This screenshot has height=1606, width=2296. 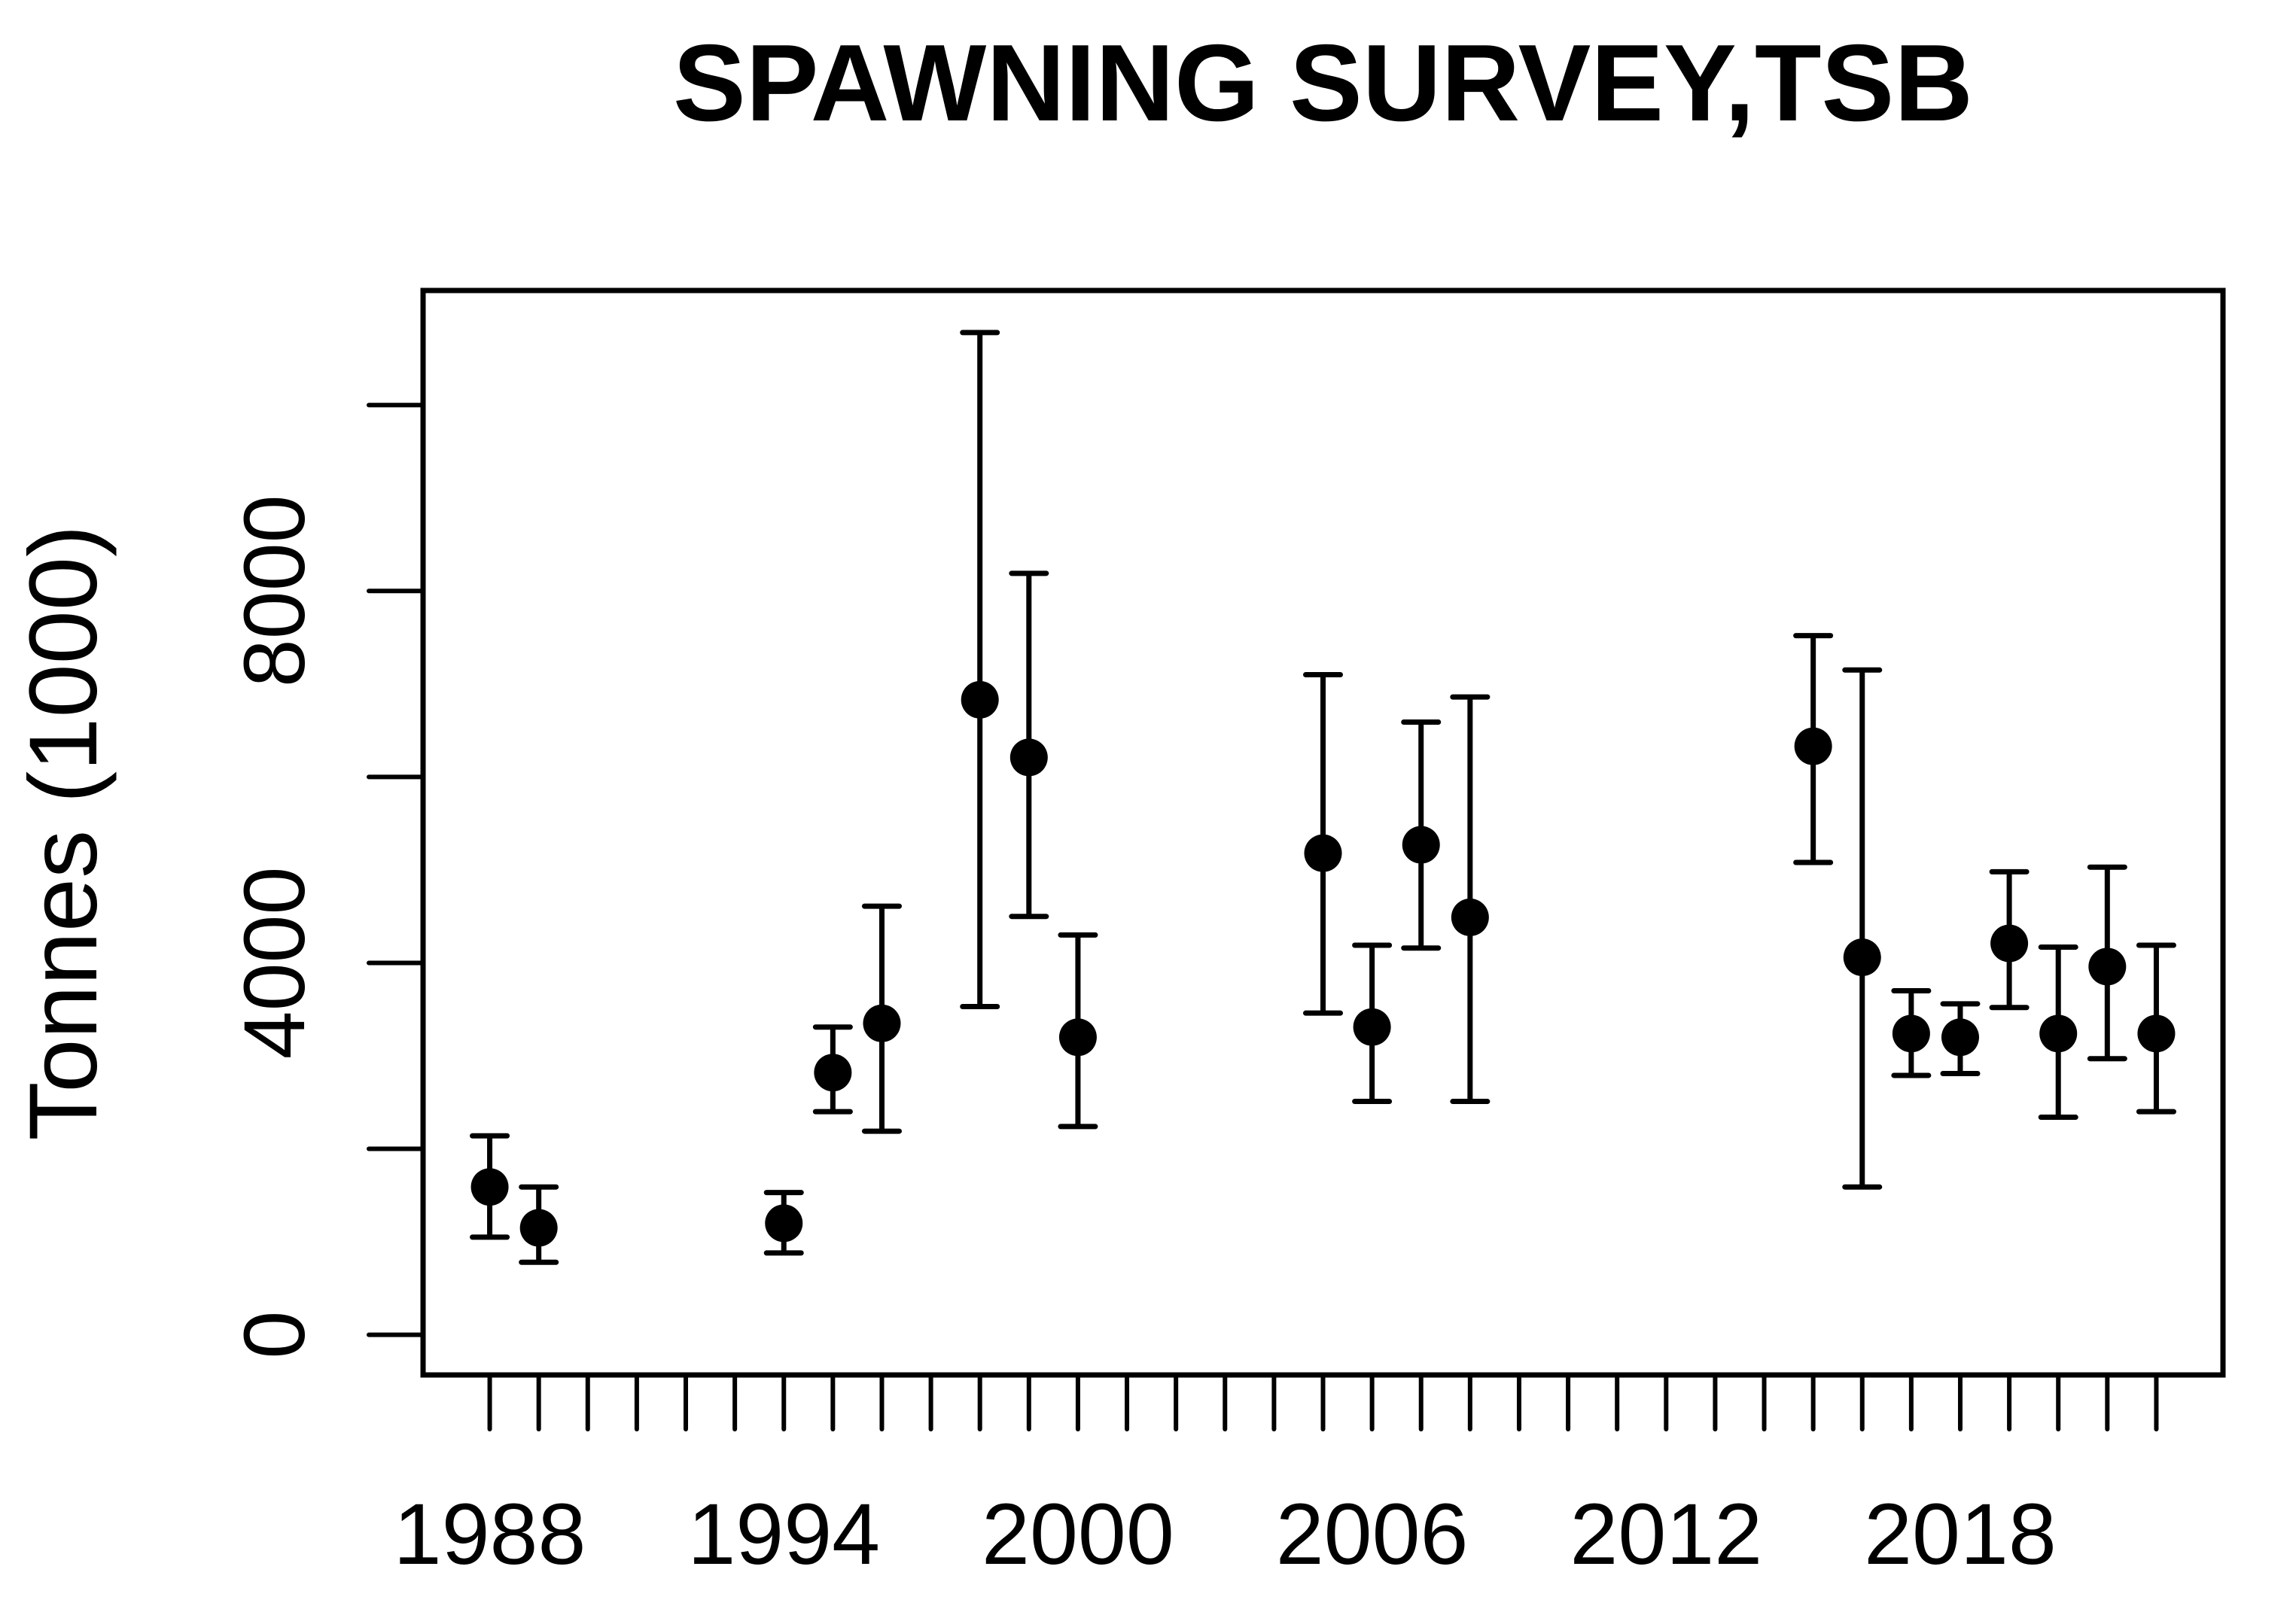 I want to click on data-point-group-1999, so click(x=1029, y=745).